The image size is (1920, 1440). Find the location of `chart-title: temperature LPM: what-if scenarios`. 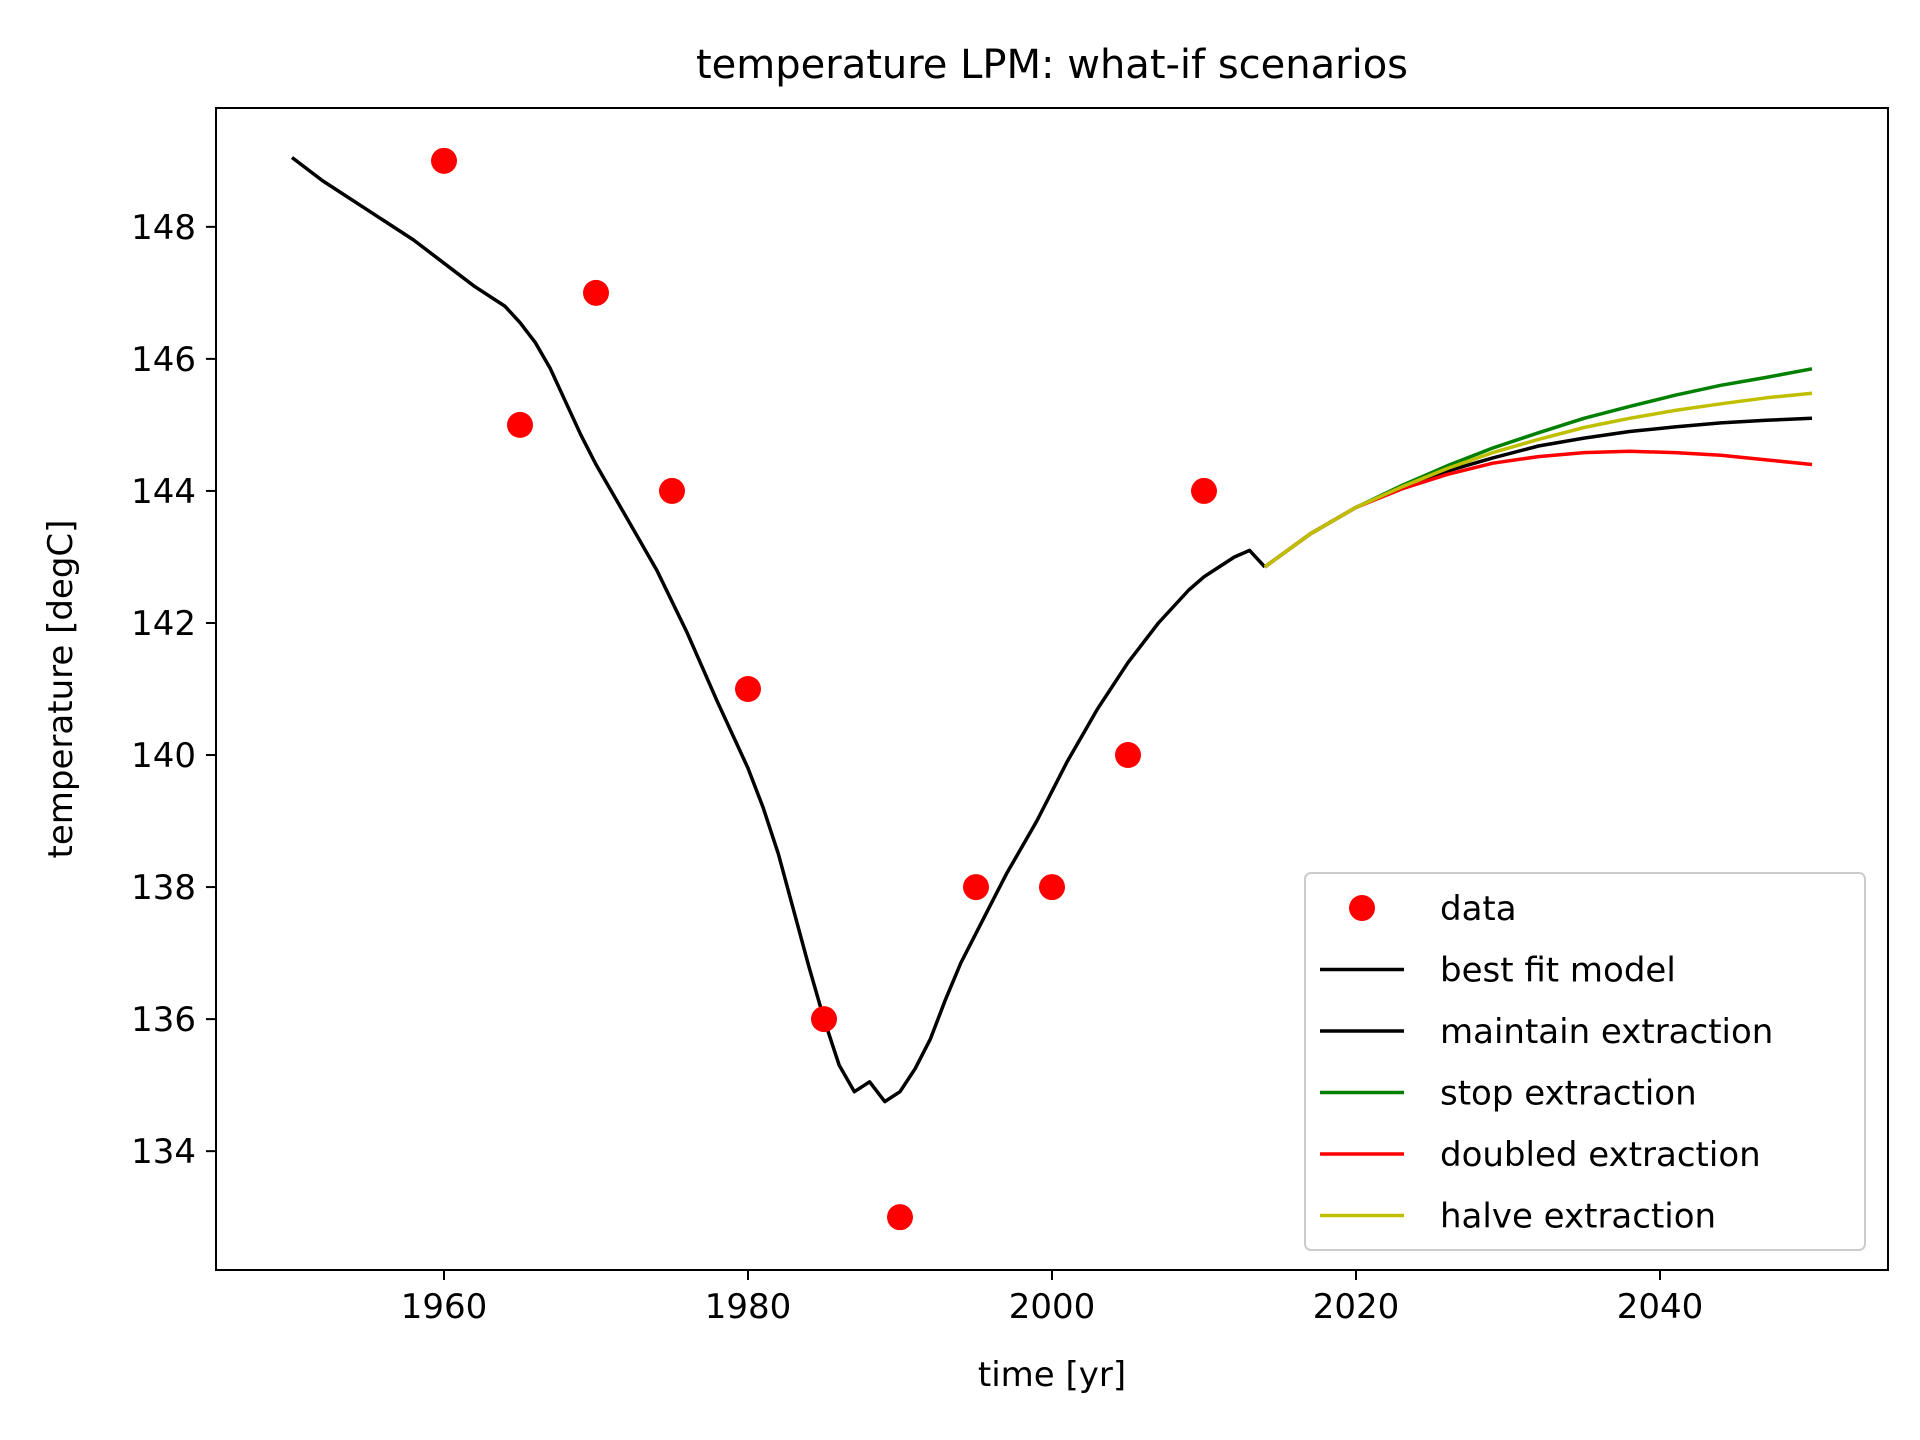

chart-title: temperature LPM: what-if scenarios is located at coordinates (1052, 65).